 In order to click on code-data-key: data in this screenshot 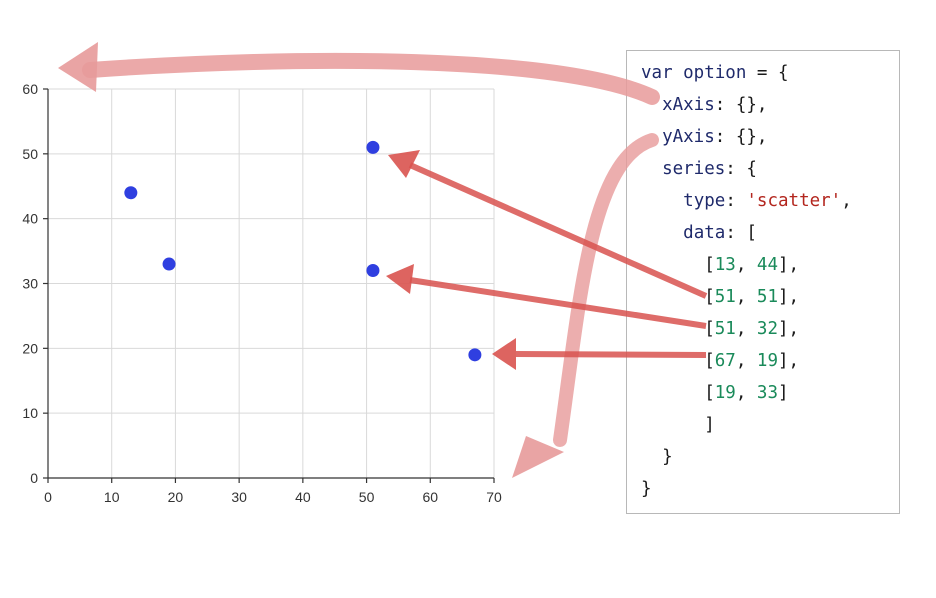, I will do `click(704, 233)`.